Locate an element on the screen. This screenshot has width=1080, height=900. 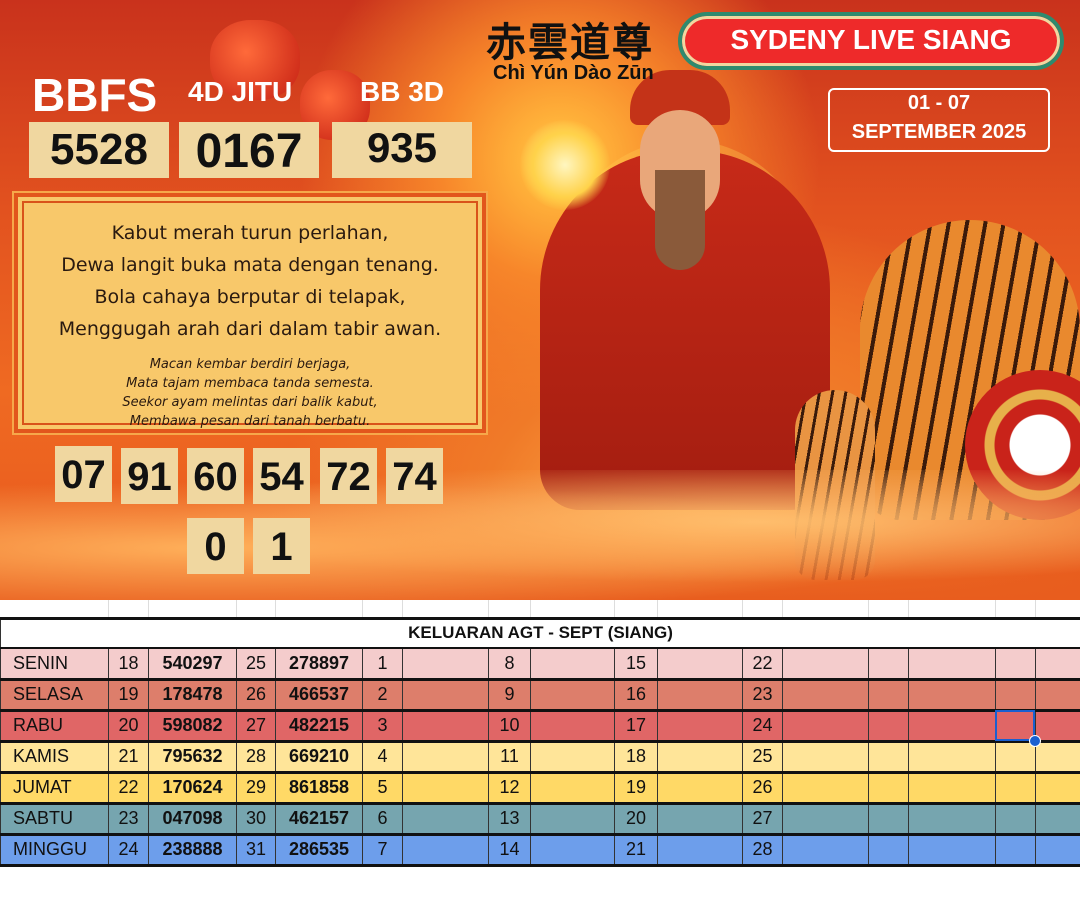
fill-handle is located at coordinates (1035, 741).